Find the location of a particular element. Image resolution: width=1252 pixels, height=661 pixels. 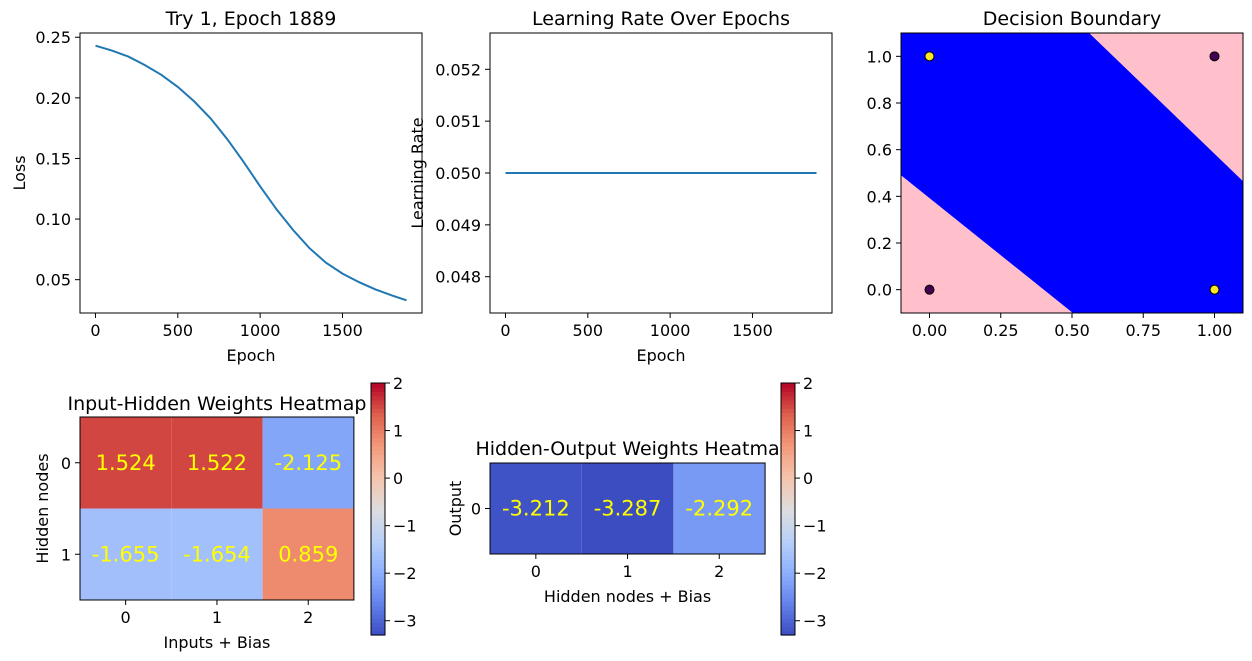

input-hidden-heatmap-ylabel: Hidden nodes is located at coordinates (42, 508).